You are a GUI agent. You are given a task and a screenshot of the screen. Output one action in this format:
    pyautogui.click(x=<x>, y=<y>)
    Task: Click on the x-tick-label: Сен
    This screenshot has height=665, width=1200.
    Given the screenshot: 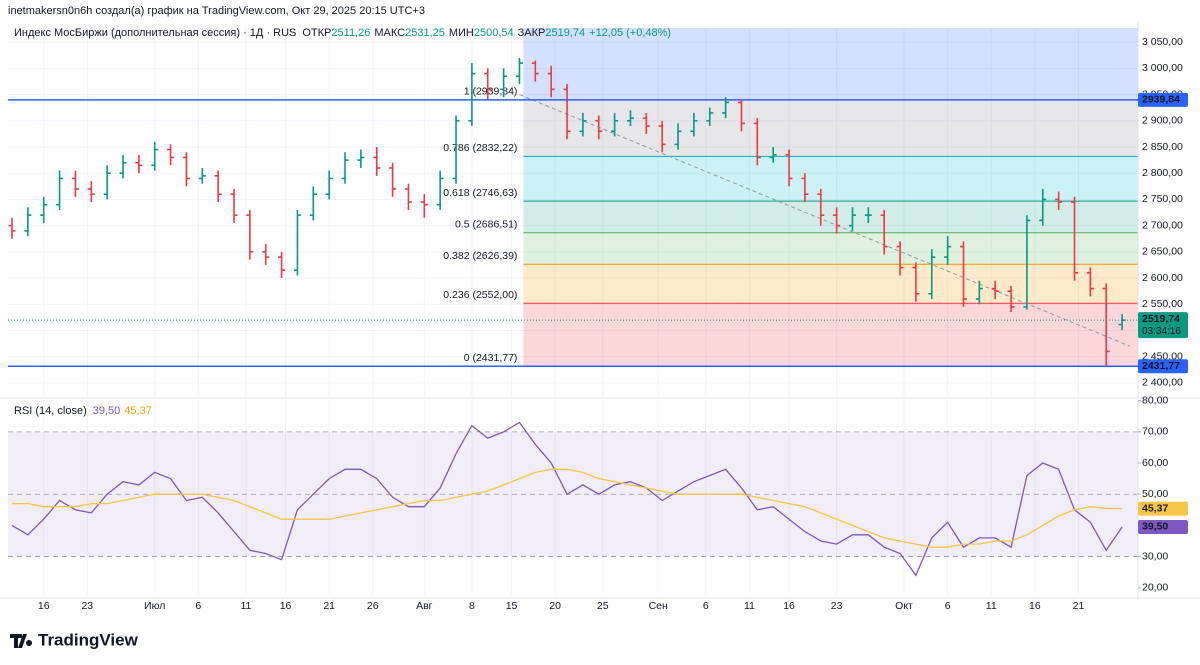 What is the action you would take?
    pyautogui.click(x=658, y=606)
    